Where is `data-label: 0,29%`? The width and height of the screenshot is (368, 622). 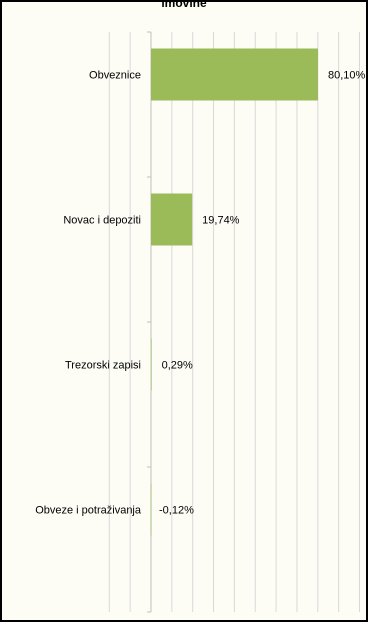 data-label: 0,29% is located at coordinates (177, 366).